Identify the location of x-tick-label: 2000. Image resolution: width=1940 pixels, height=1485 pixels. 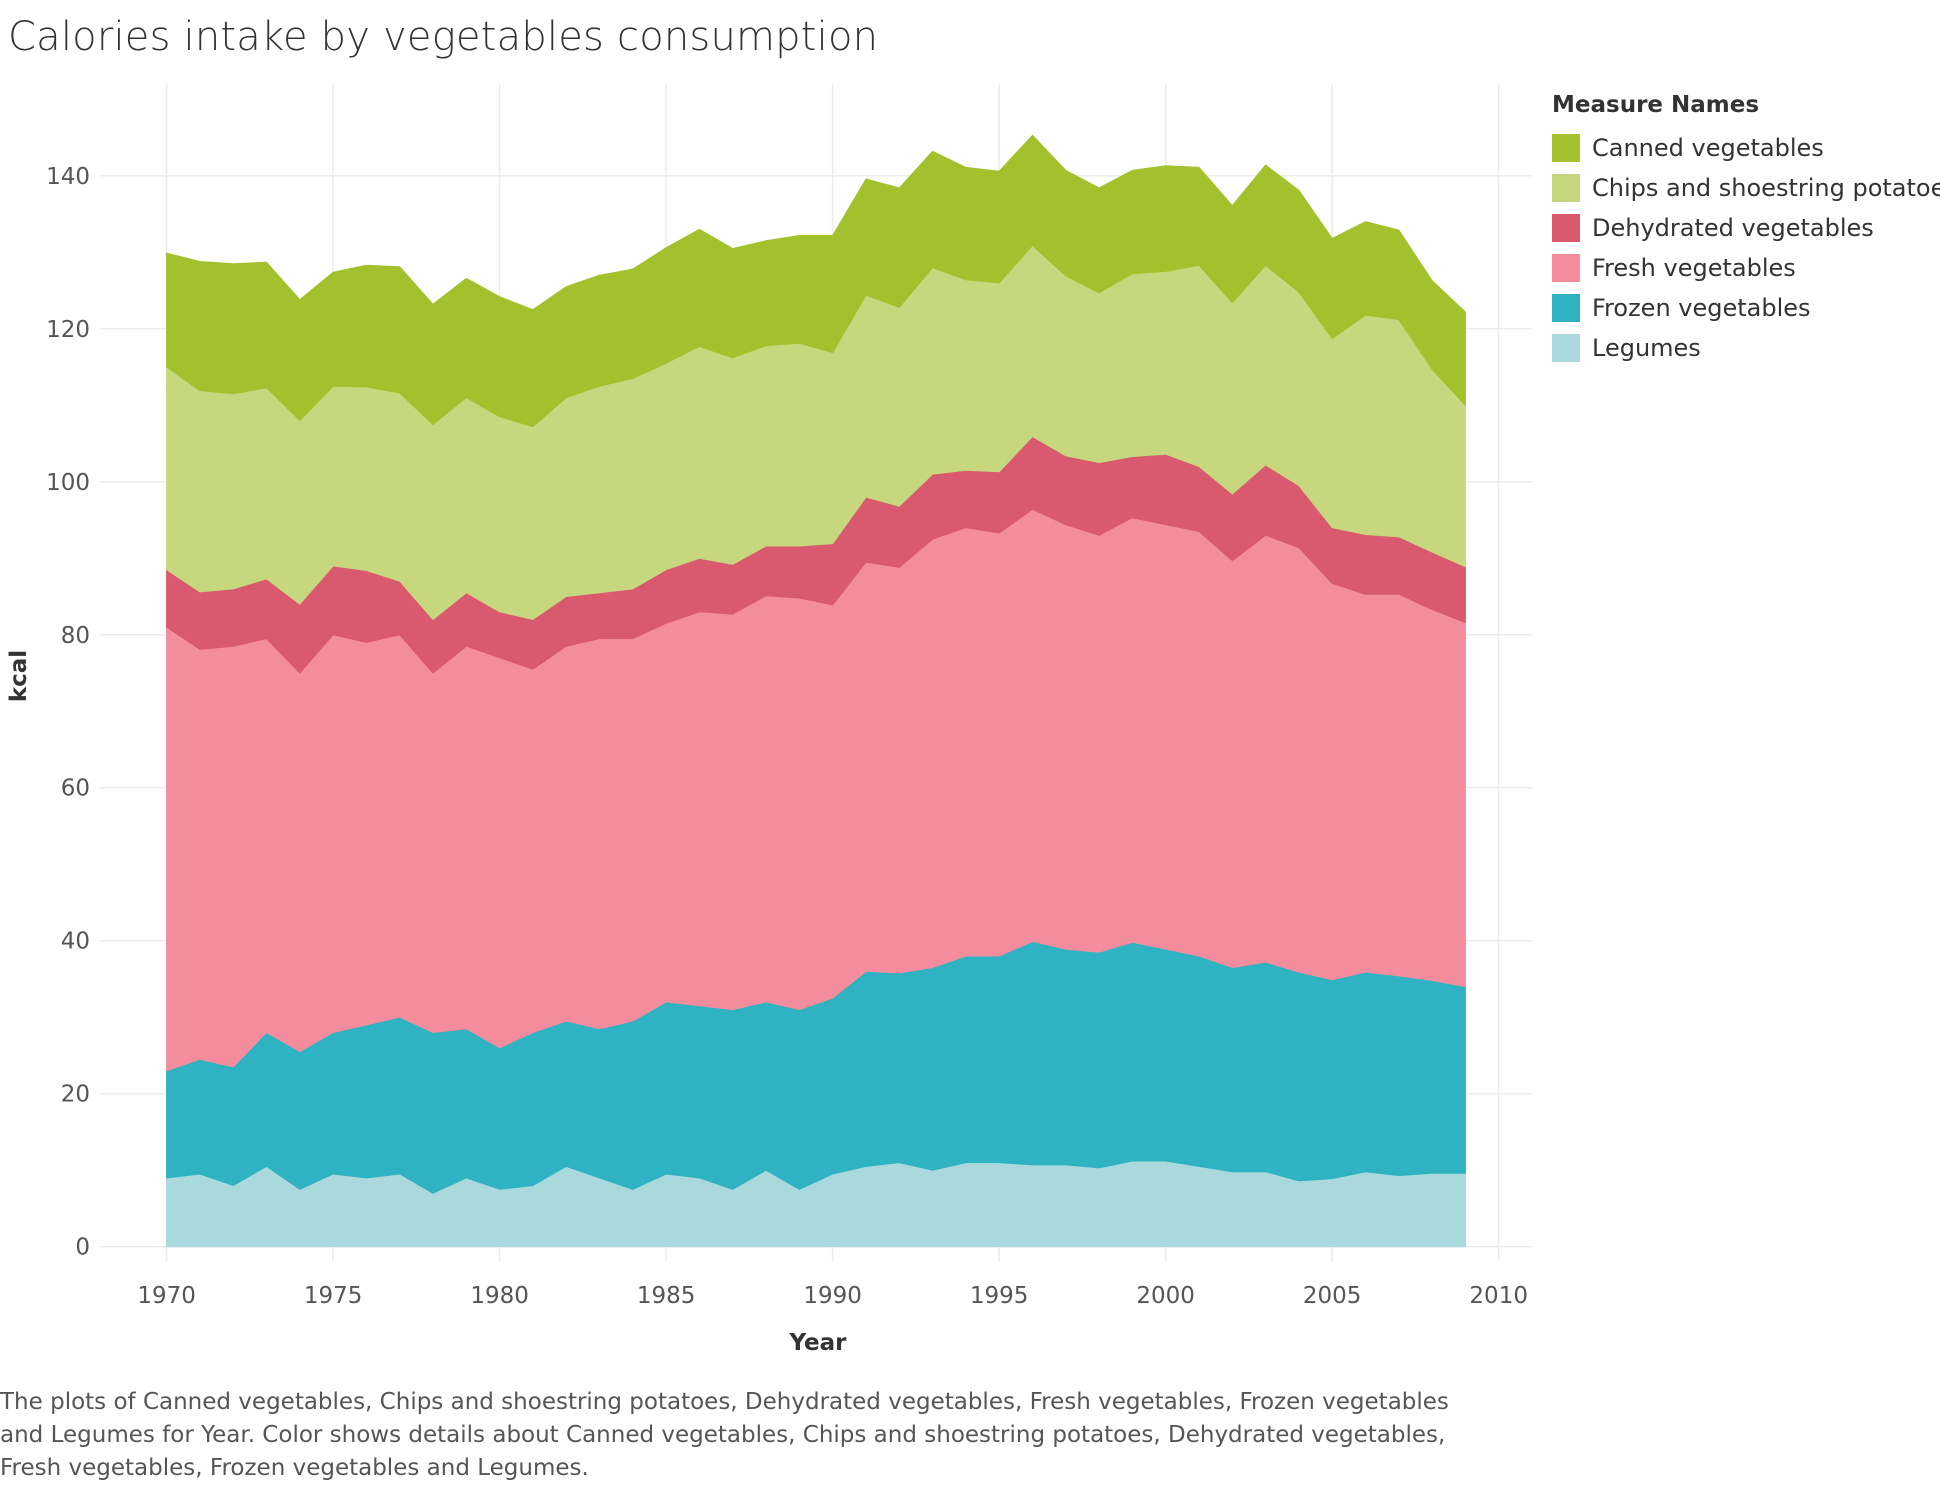
(1165, 1296).